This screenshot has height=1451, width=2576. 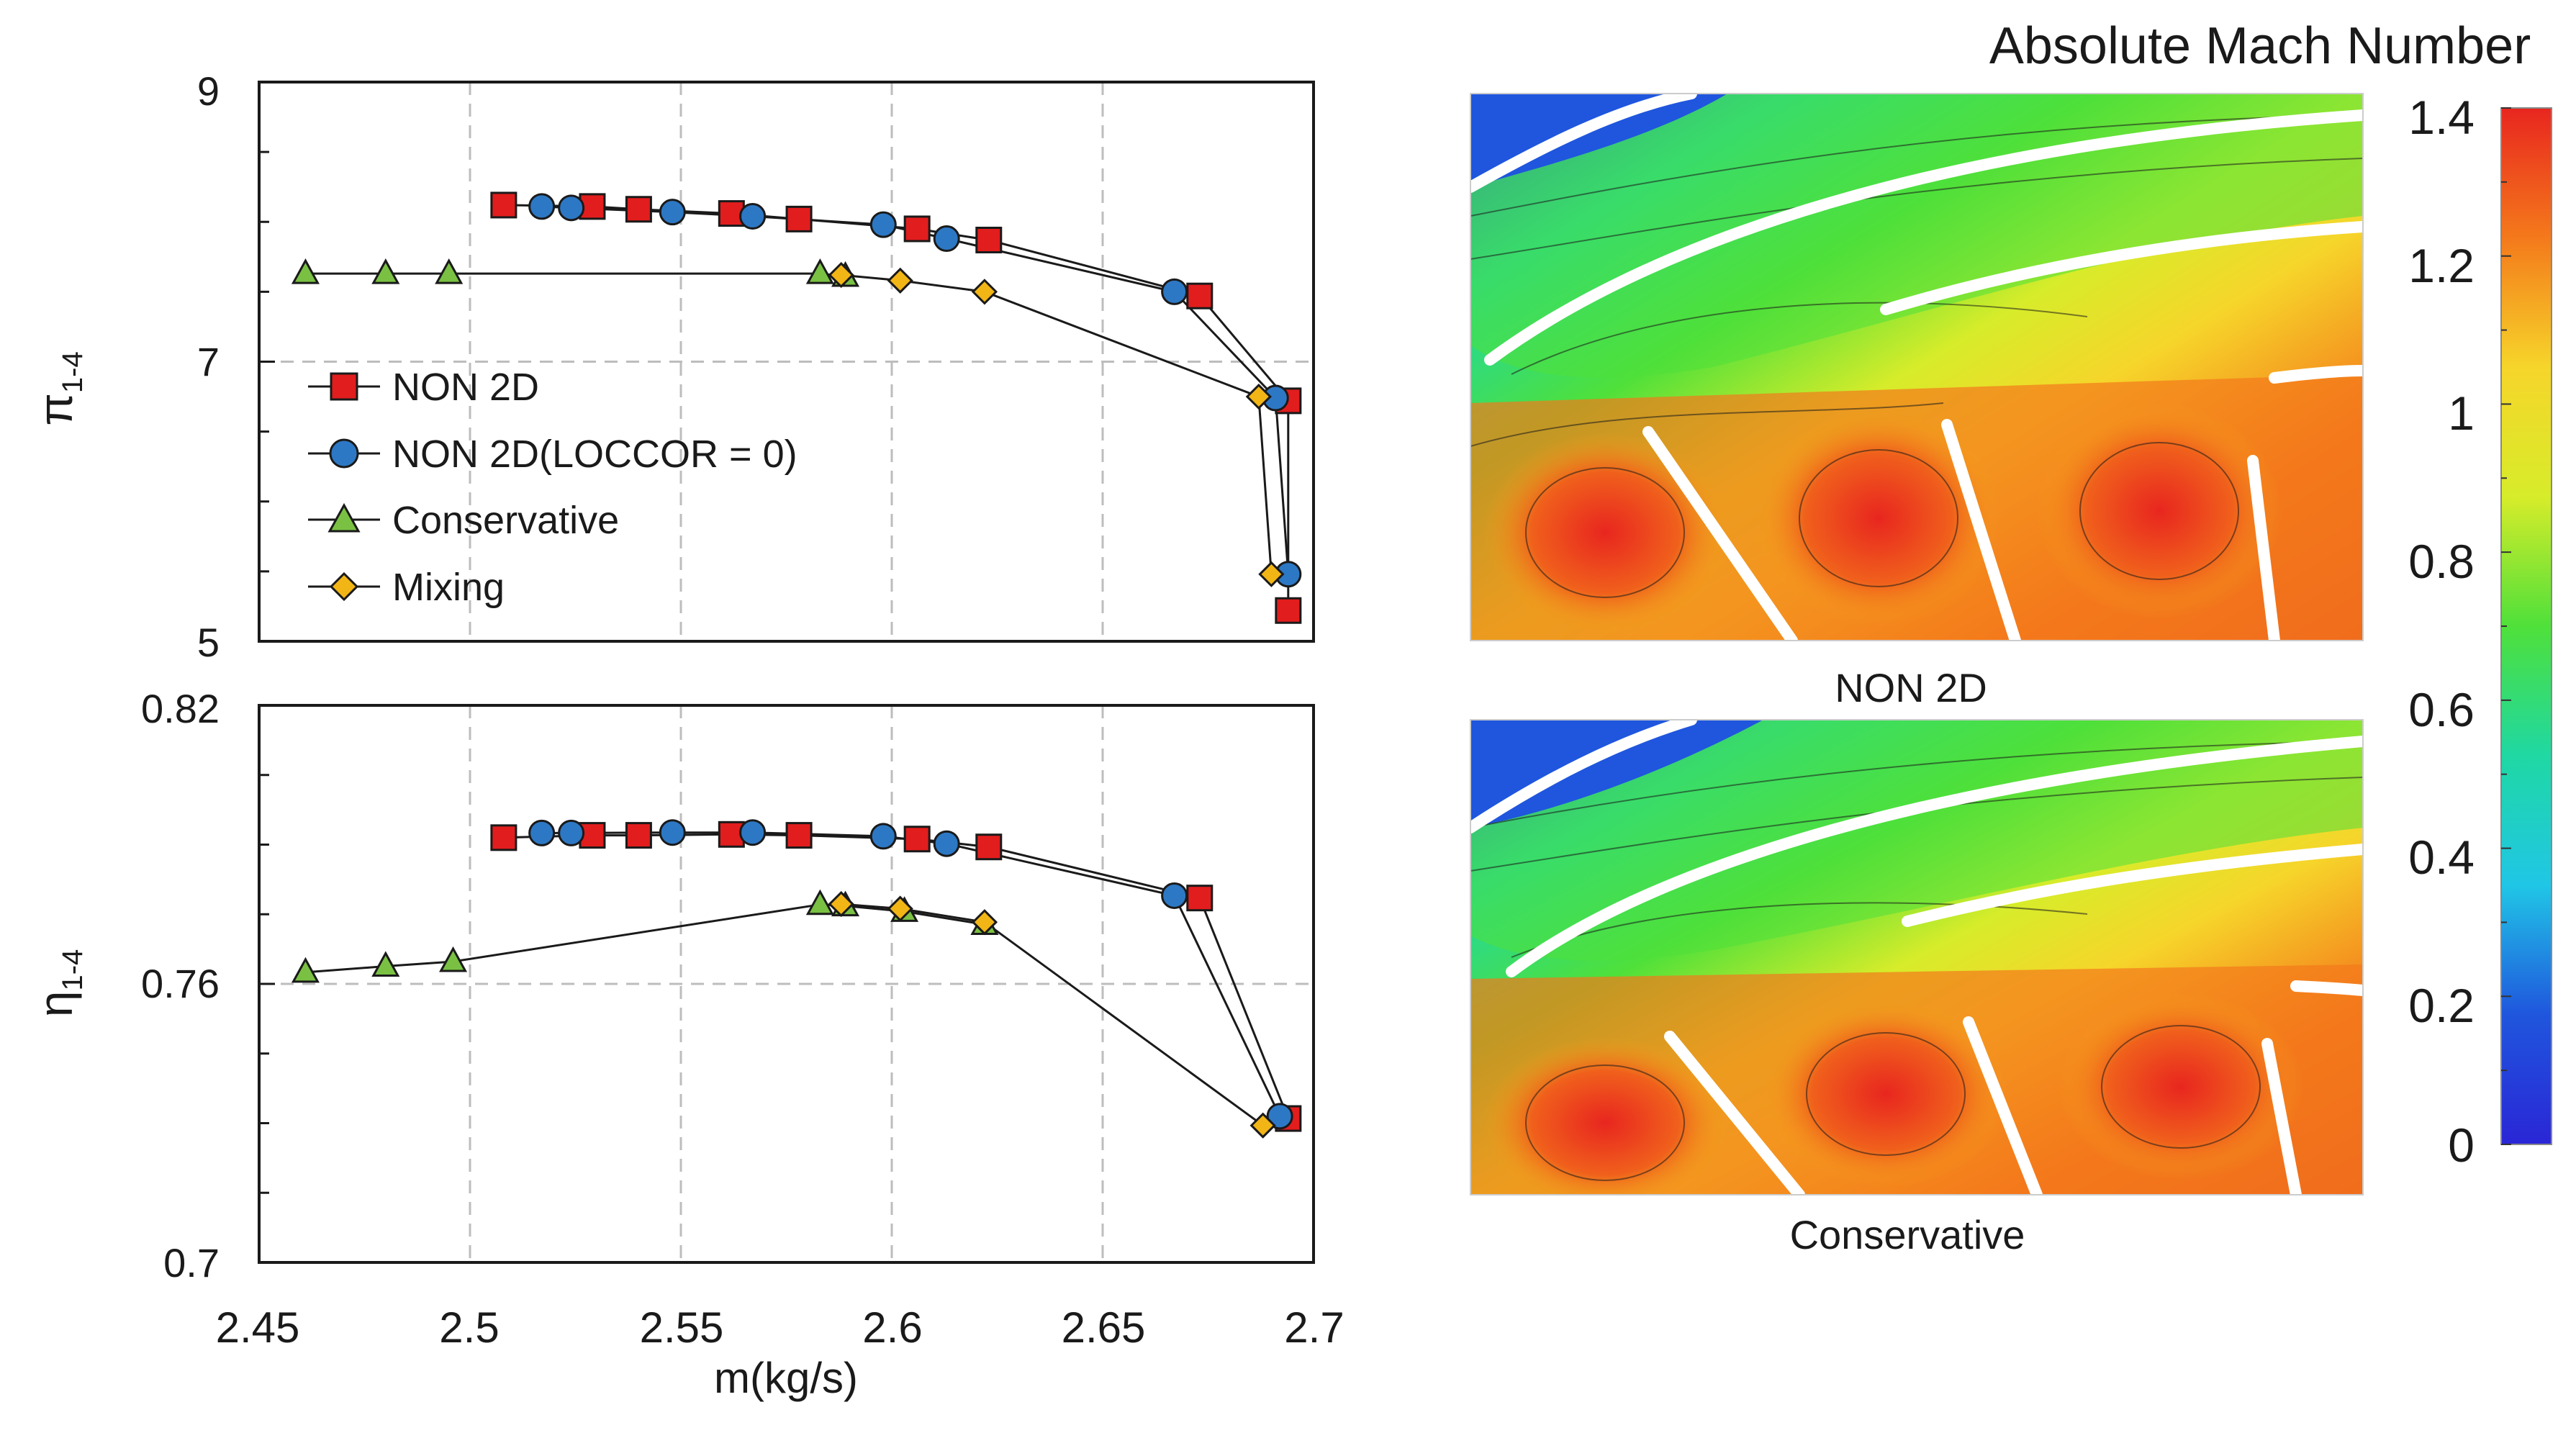 What do you see at coordinates (2441, 117) in the screenshot?
I see `colorbar-label-1-4: 1.4` at bounding box center [2441, 117].